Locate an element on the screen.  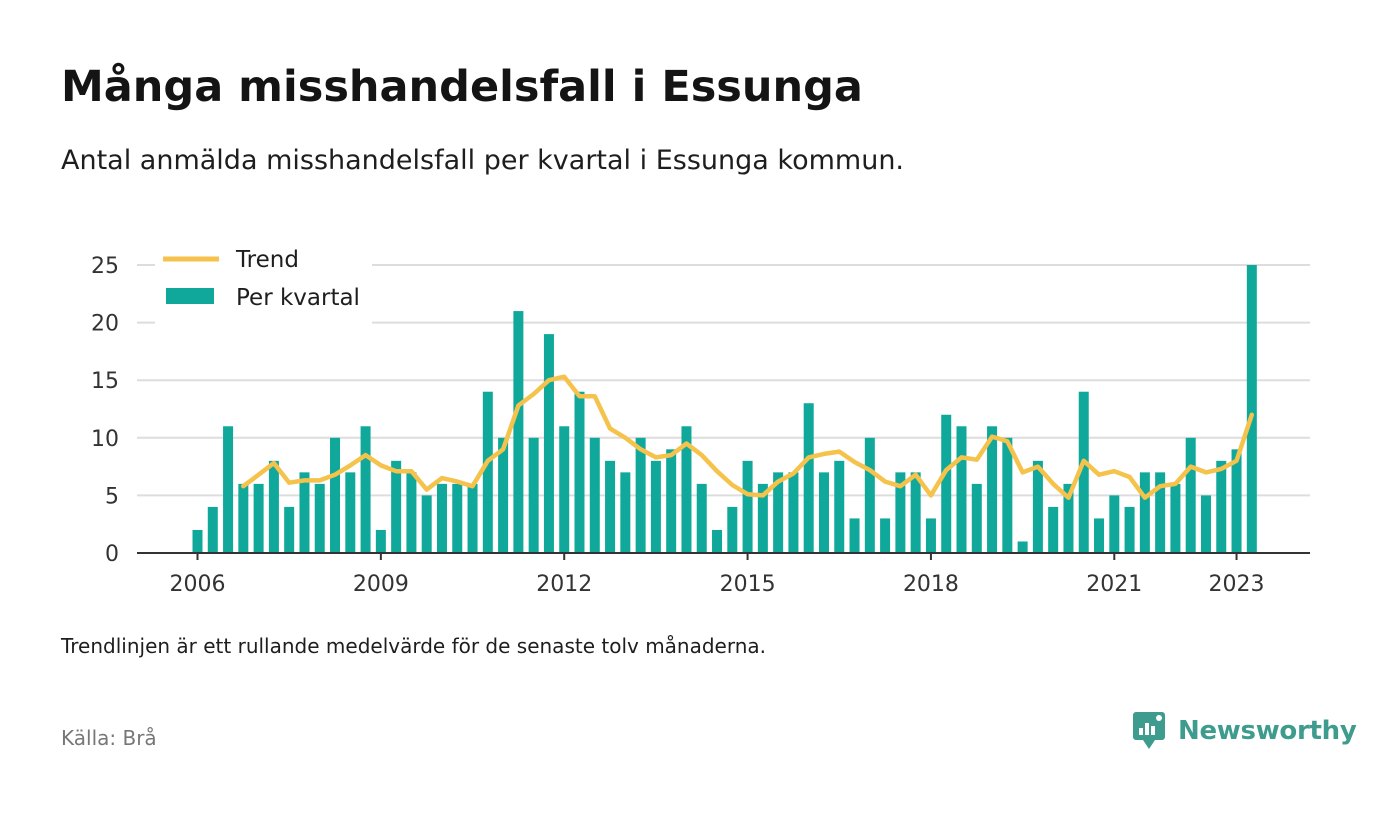
y-tick-label: 0 is located at coordinates (112, 554).